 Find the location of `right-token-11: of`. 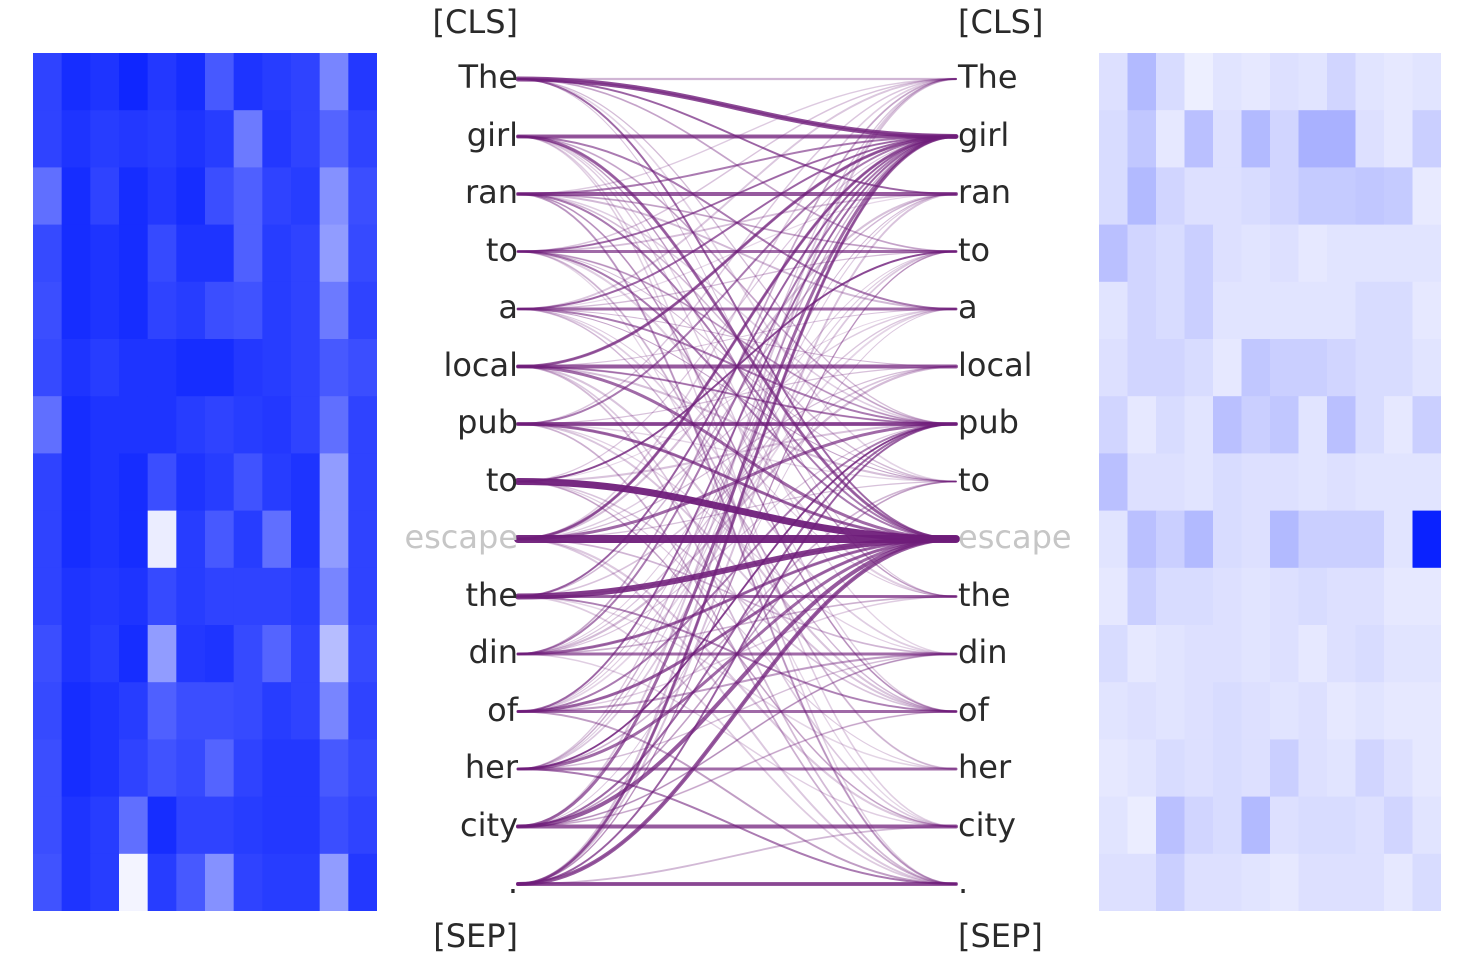

right-token-11: of is located at coordinates (973, 709).